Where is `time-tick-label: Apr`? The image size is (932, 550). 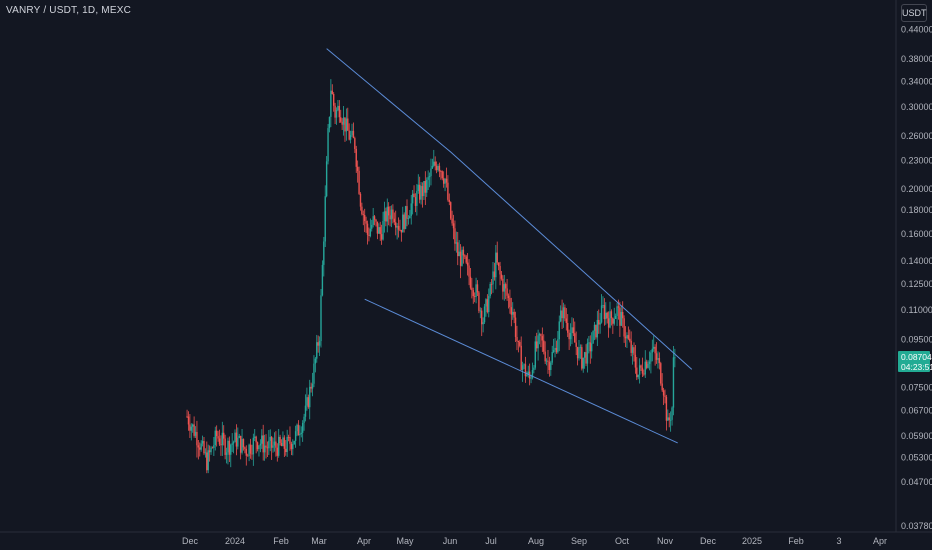 time-tick-label: Apr is located at coordinates (364, 541).